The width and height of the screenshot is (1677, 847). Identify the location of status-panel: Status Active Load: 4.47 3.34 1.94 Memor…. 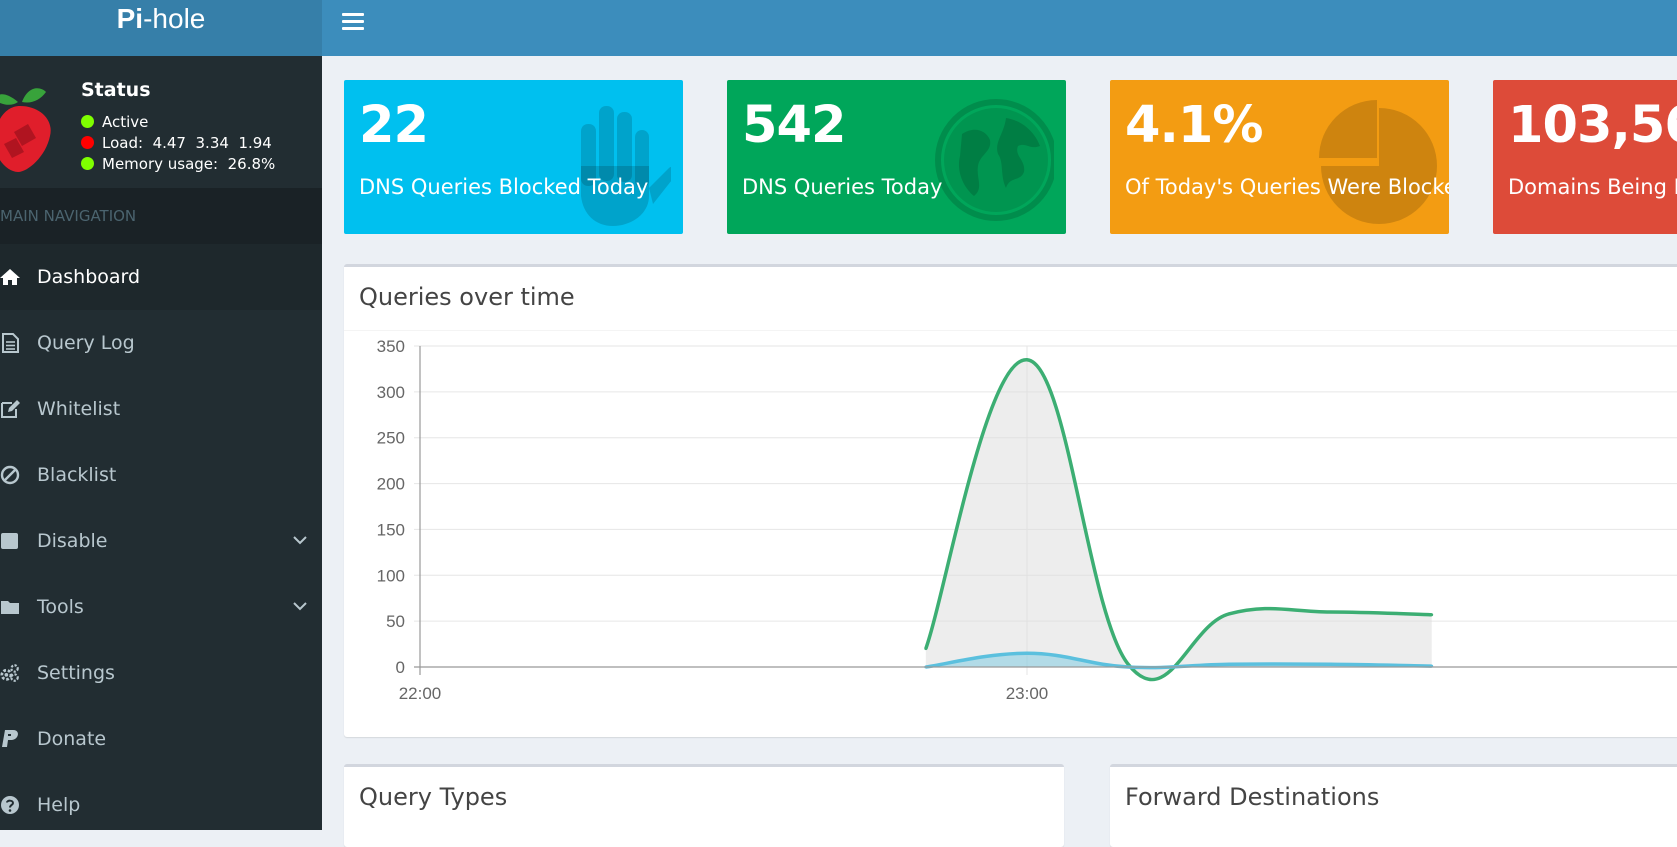
(161, 122).